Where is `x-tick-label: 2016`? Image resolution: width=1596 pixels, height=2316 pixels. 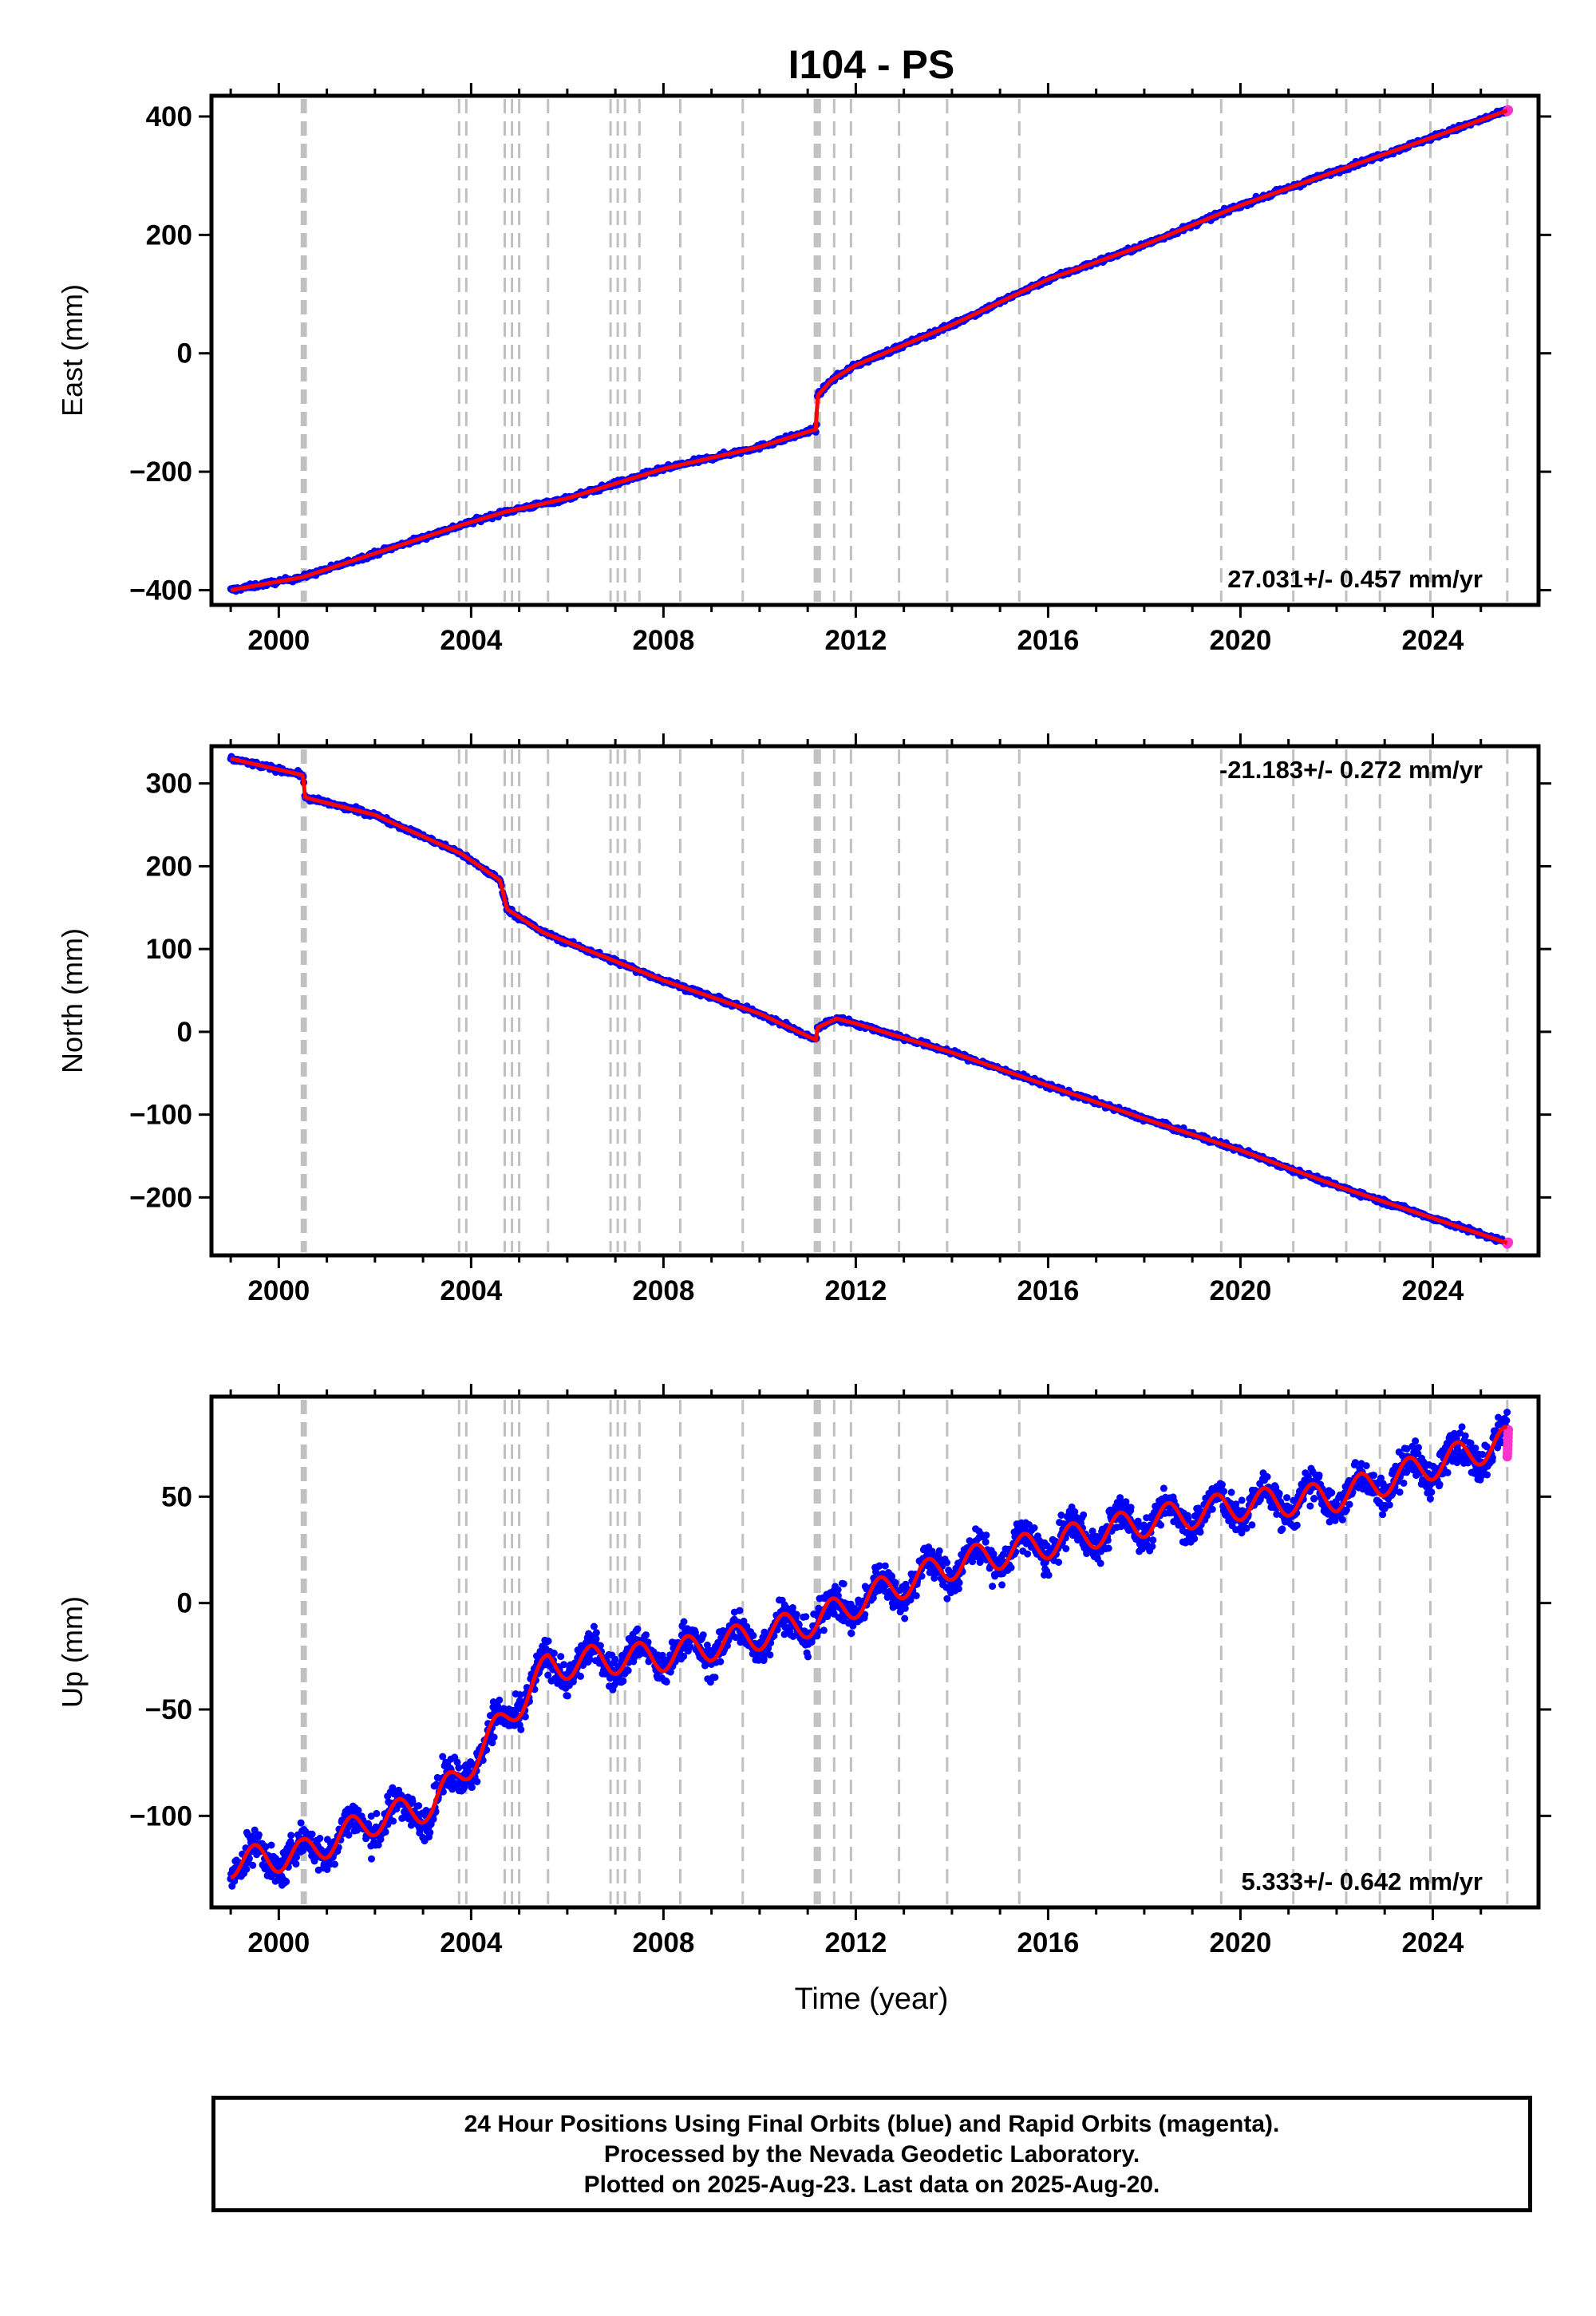 x-tick-label: 2016 is located at coordinates (1048, 640).